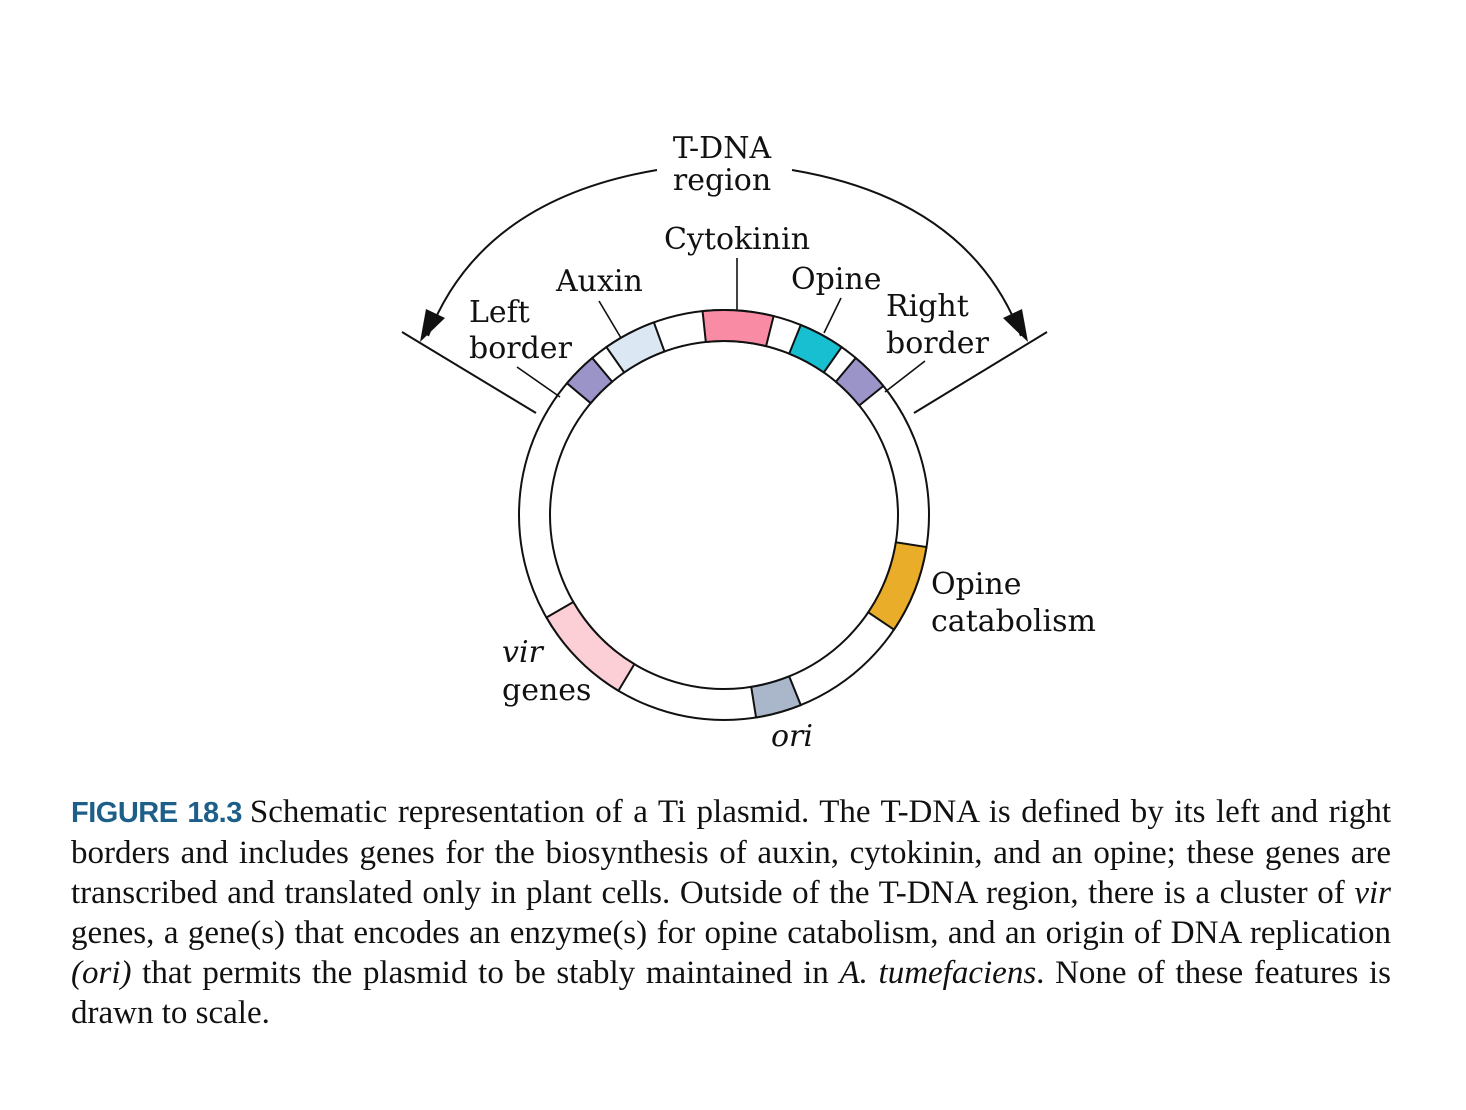  I want to click on right-border-label-line1: Right, so click(927, 306).